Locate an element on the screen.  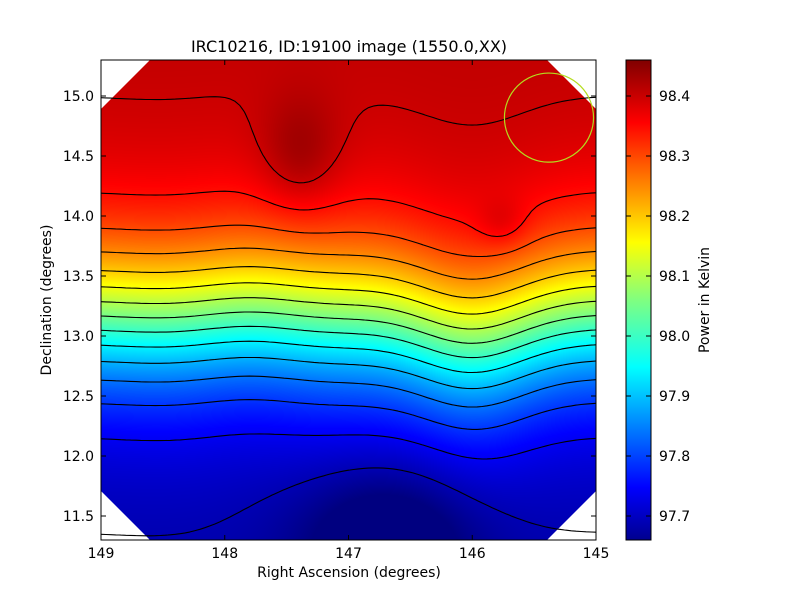
chart-title: IRC10216, ID:19100 image (1550.0,XX) is located at coordinates (349, 46).